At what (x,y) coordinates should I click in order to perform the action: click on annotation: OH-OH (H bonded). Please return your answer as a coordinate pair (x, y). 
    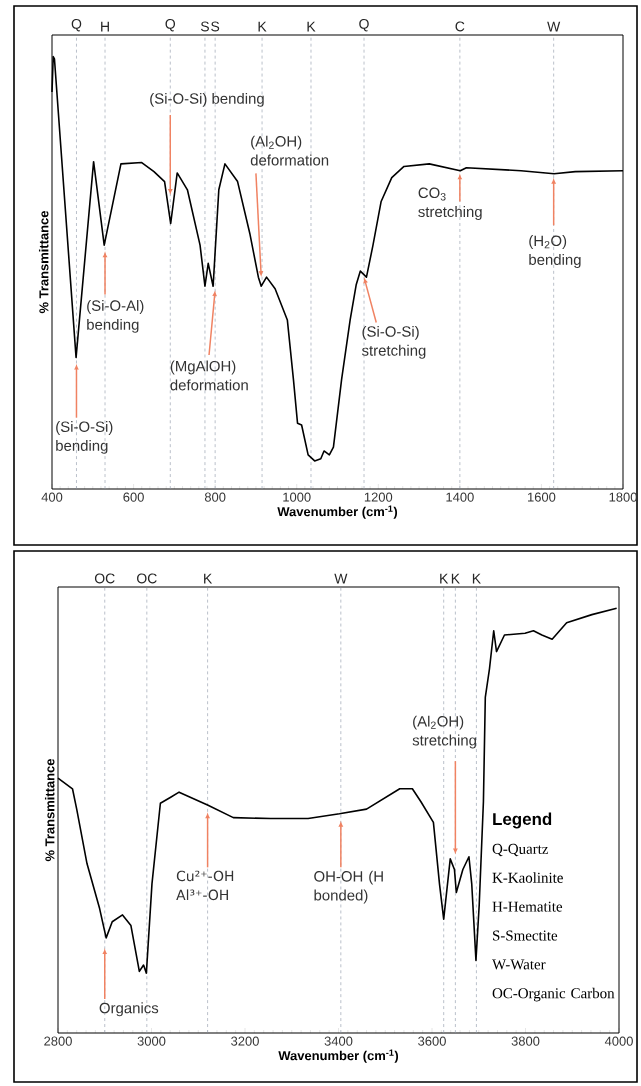
    Looking at the image, I should click on (348, 887).